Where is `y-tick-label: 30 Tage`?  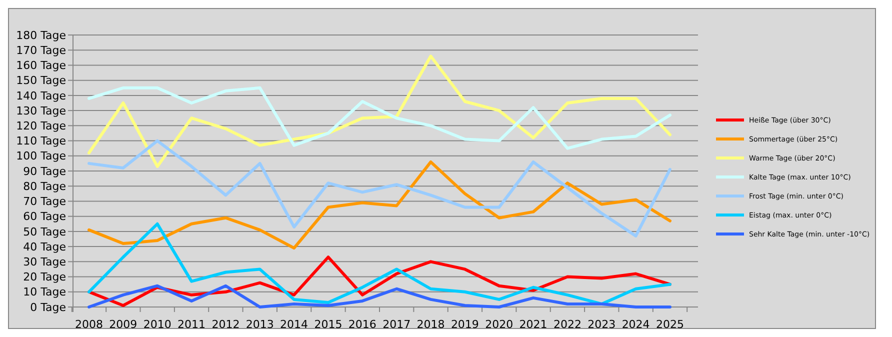 y-tick-label: 30 Tage is located at coordinates (44, 262).